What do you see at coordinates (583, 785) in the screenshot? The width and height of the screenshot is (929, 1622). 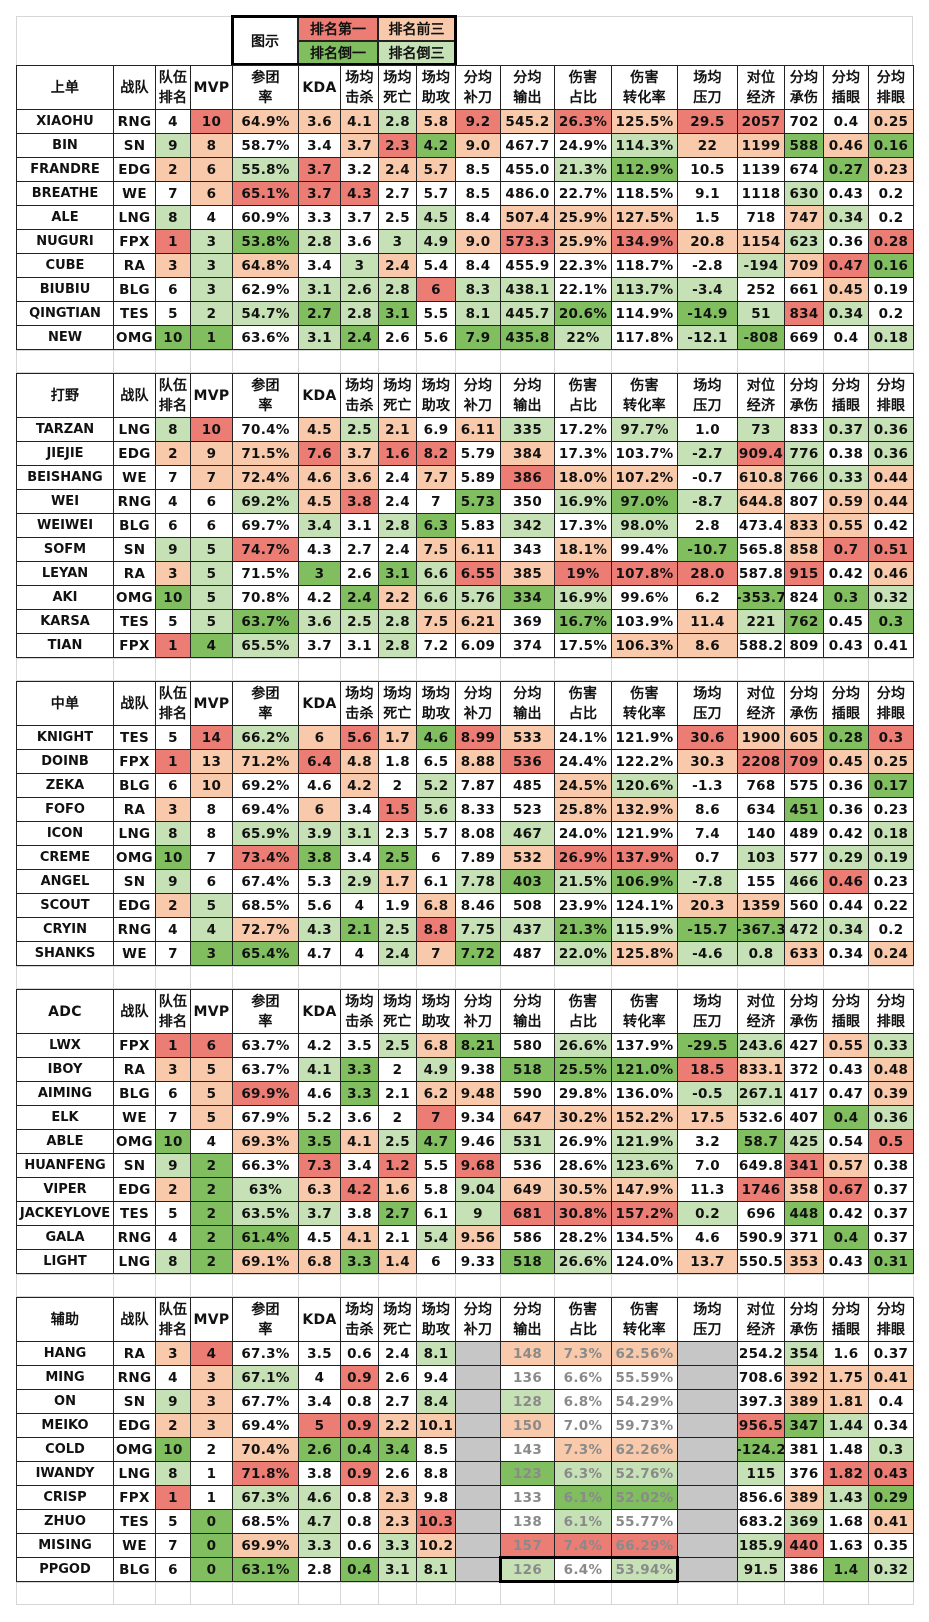 I see `cell-damage-share: 24.5%` at bounding box center [583, 785].